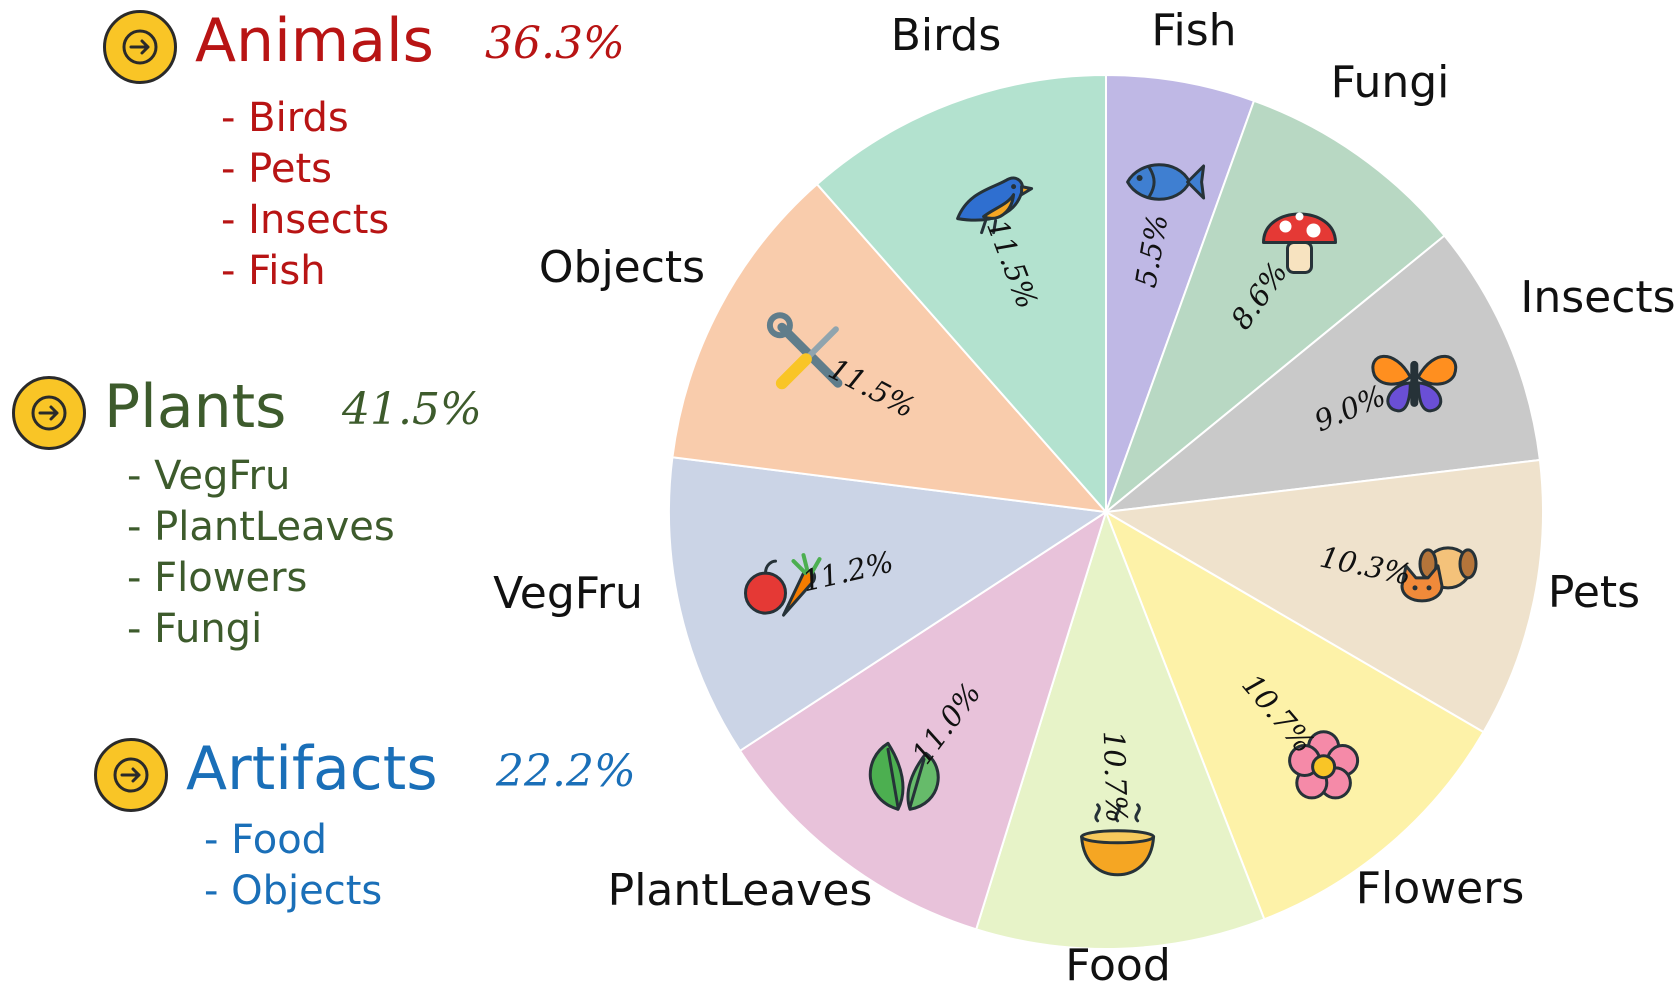 The width and height of the screenshot is (1678, 1000). I want to click on subcategory-item: - PlantLeaves, so click(261, 527).